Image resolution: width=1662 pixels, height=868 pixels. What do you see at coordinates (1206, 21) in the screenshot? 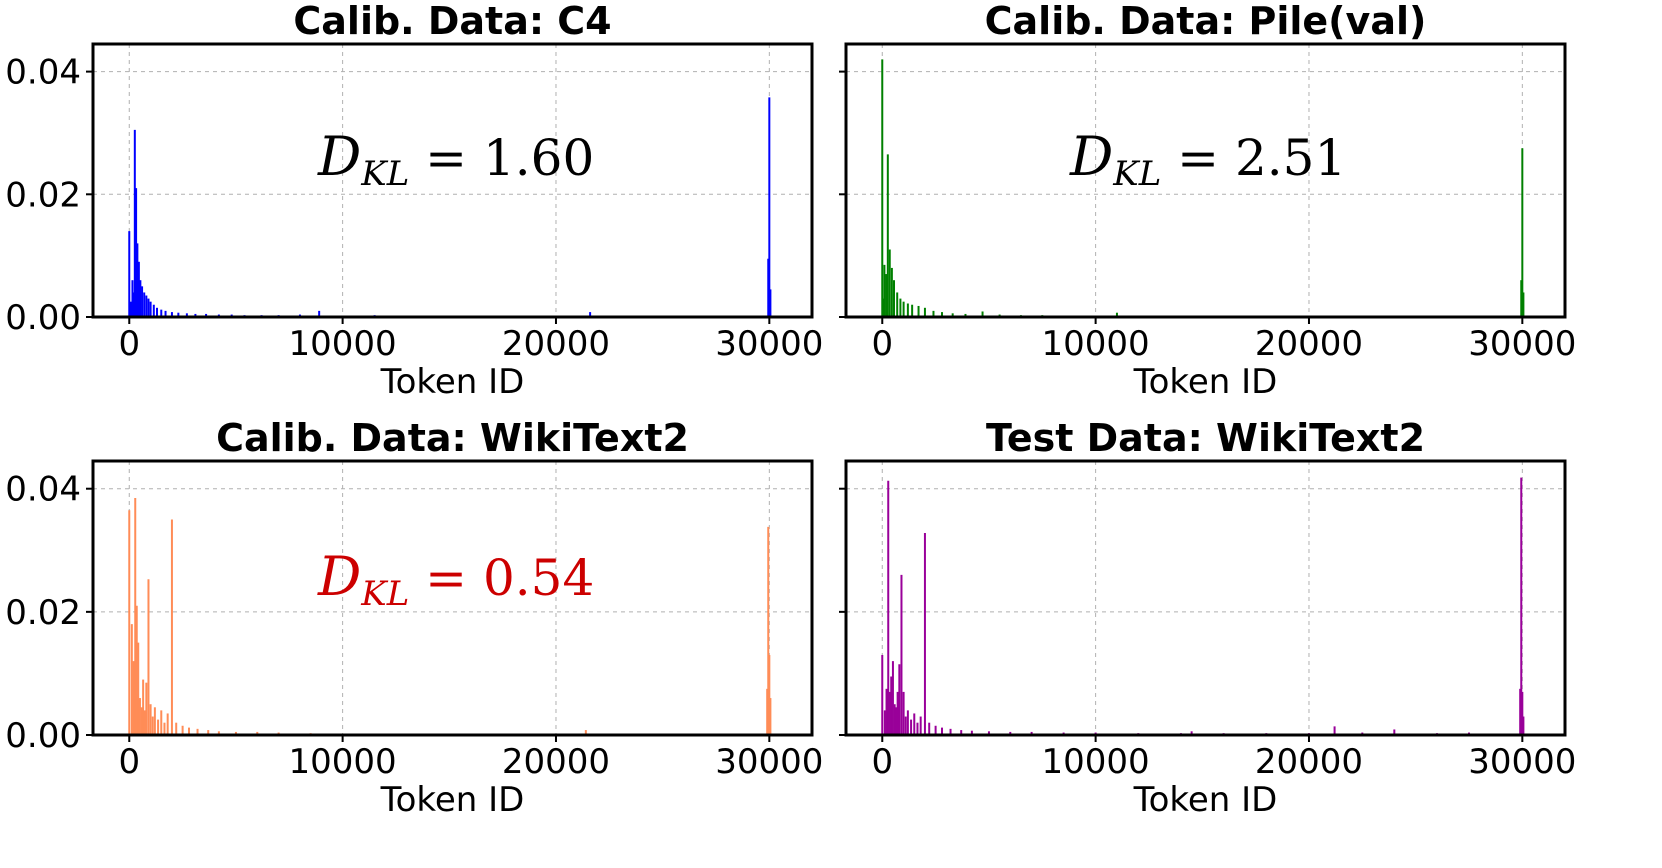
I see `chart-title: Calib. Data: Pile(val)` at bounding box center [1206, 21].